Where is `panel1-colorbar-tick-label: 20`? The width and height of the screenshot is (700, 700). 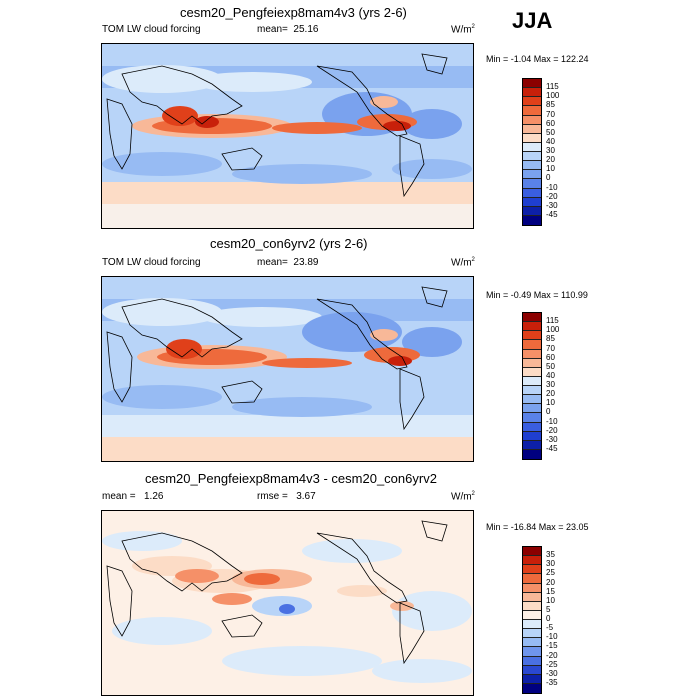 panel1-colorbar-tick-label: 20 is located at coordinates (550, 160).